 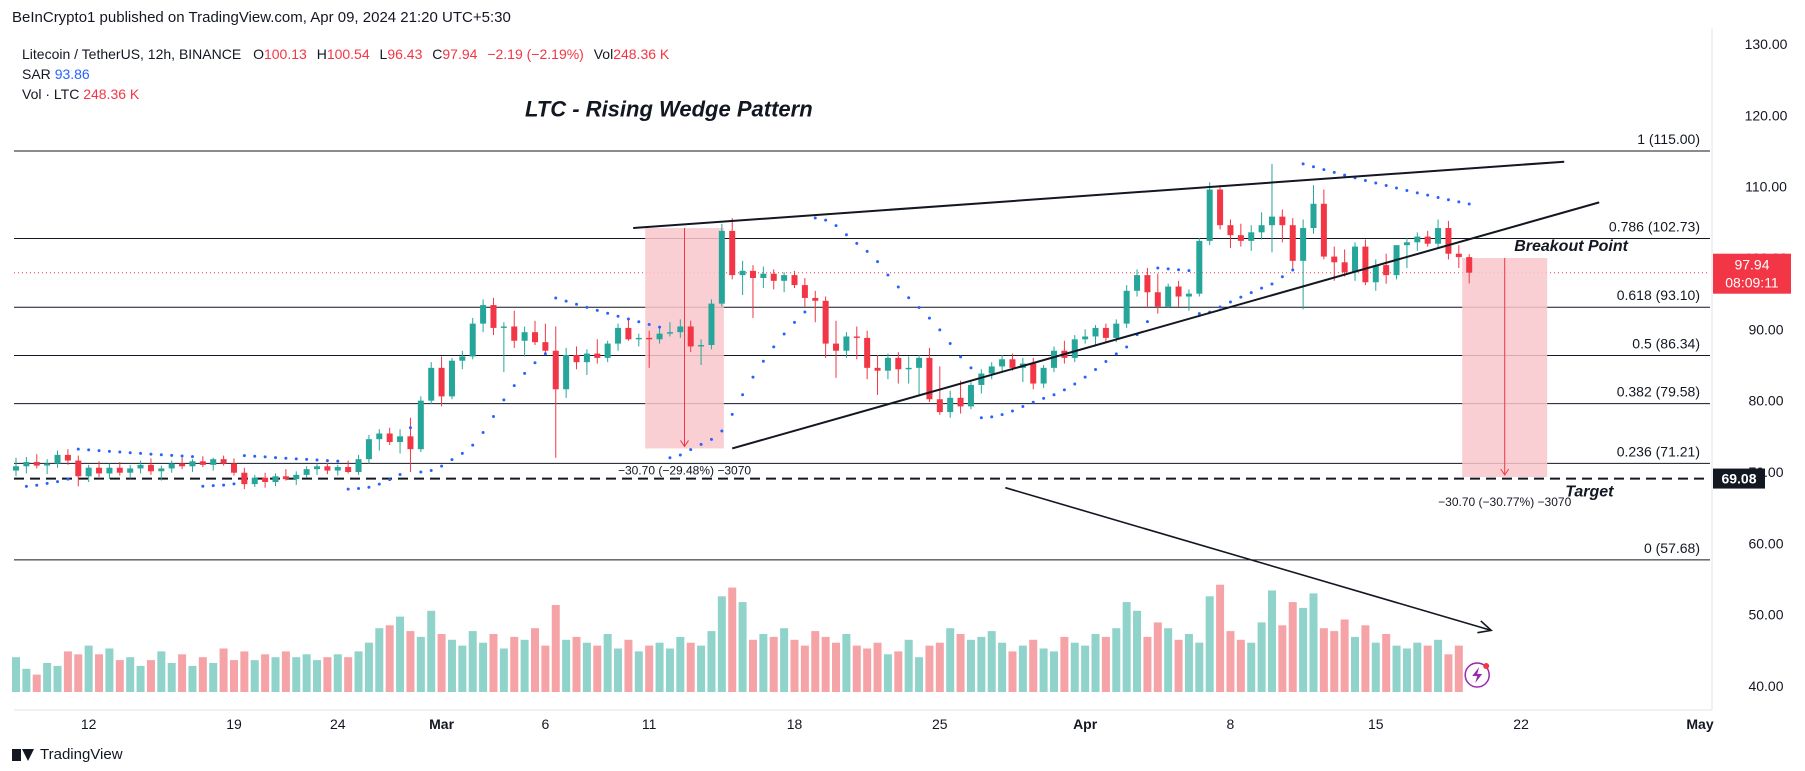 I want to click on projection-arrow, so click(x=1248, y=559).